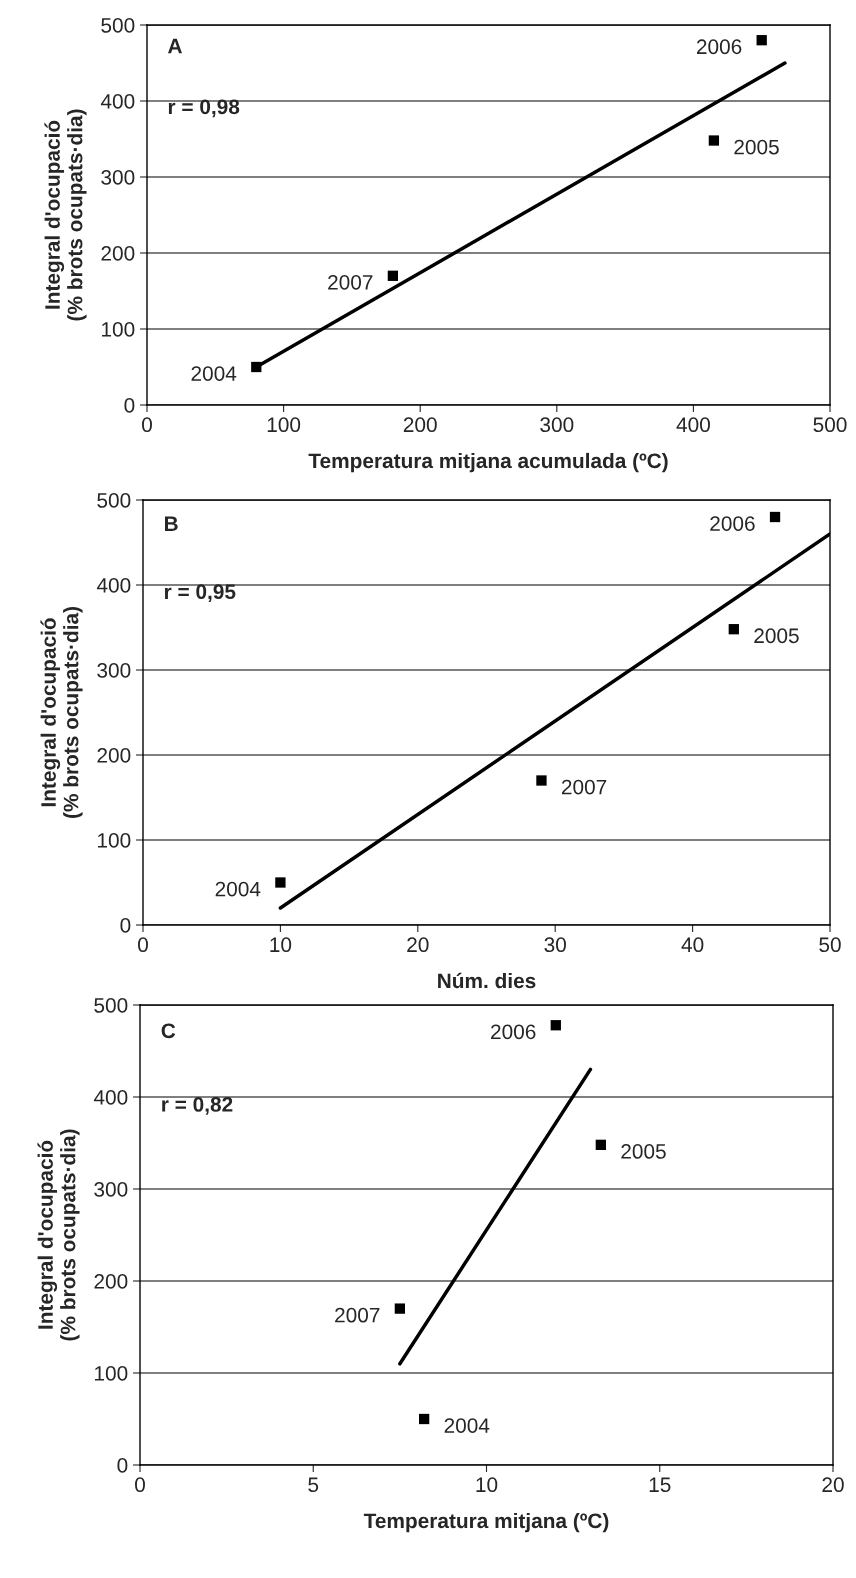 This screenshot has height=1578, width=856. What do you see at coordinates (204, 108) in the screenshot?
I see `annotation: r = 0,98` at bounding box center [204, 108].